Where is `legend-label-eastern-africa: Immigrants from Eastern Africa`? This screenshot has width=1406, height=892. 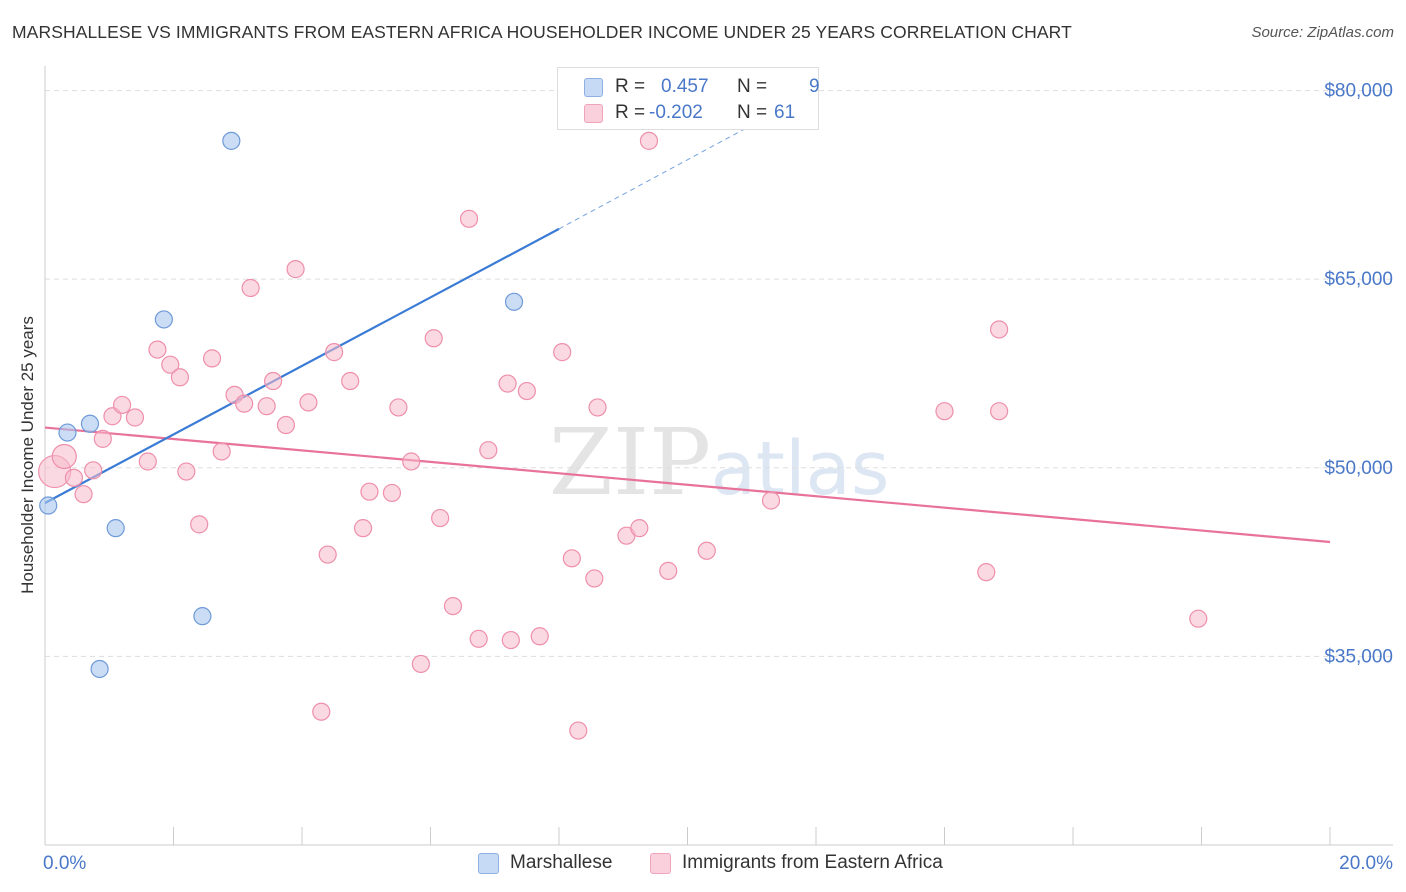 legend-label-eastern-africa: Immigrants from Eastern Africa is located at coordinates (812, 862).